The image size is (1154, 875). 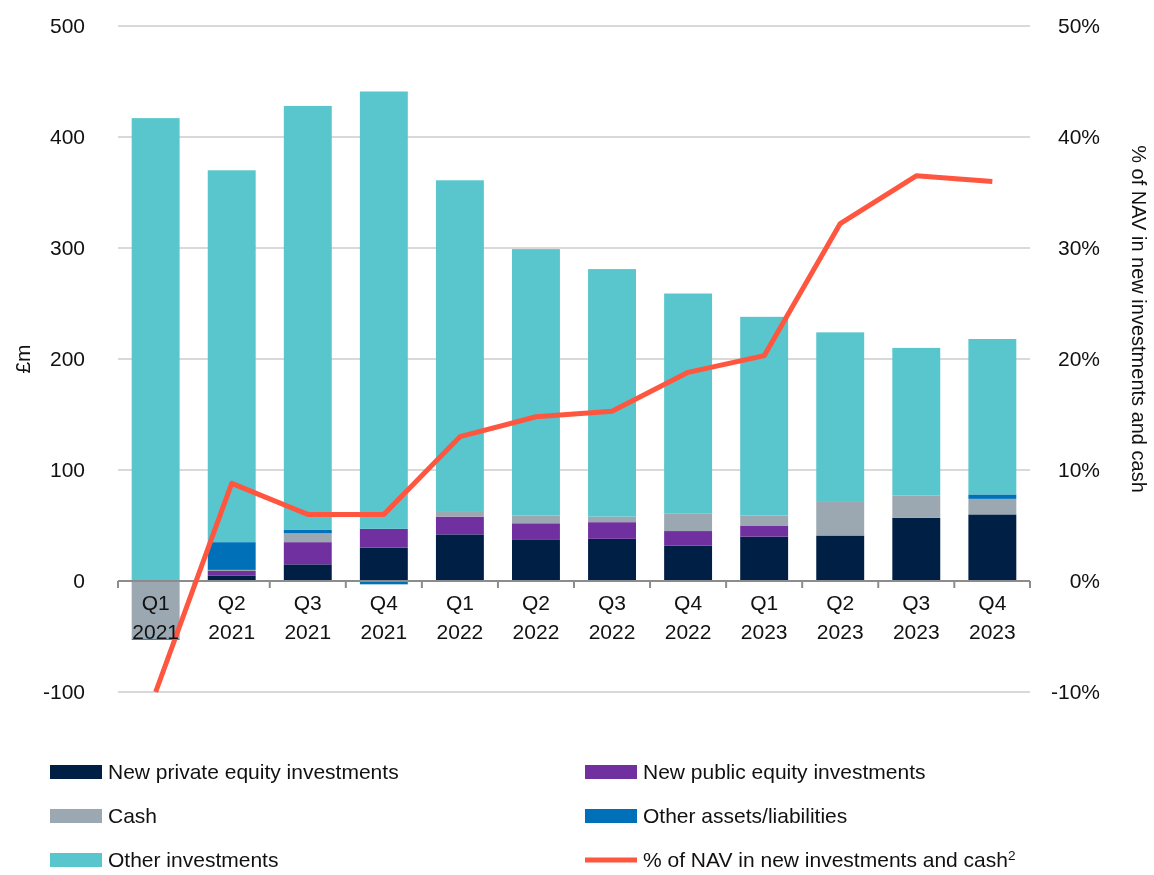 I want to click on y2-tick-label: 50%, so click(x=1078, y=26).